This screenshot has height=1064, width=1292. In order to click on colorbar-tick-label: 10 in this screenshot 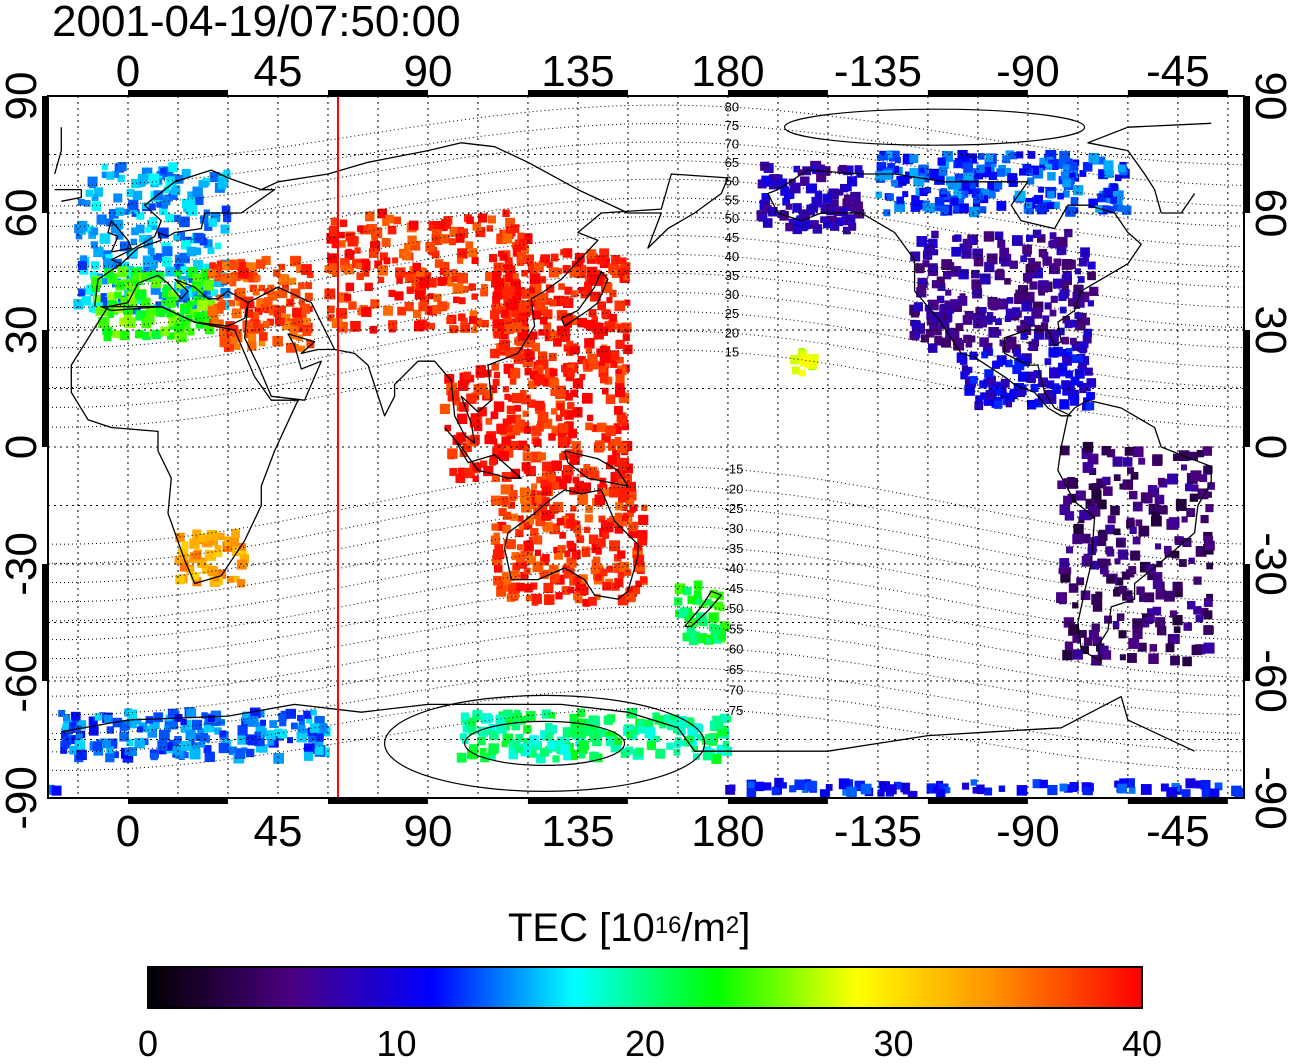, I will do `click(396, 1043)`.